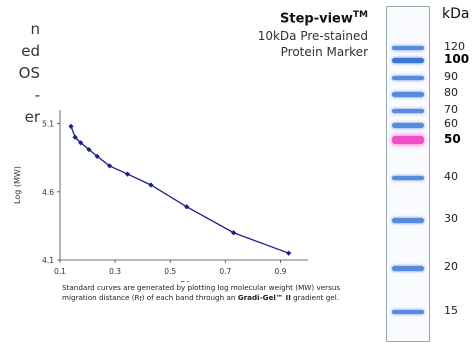 The height and width of the screenshot is (346, 476). I want to click on left-text-fragment: n ed OS - er, so click(20, 73).